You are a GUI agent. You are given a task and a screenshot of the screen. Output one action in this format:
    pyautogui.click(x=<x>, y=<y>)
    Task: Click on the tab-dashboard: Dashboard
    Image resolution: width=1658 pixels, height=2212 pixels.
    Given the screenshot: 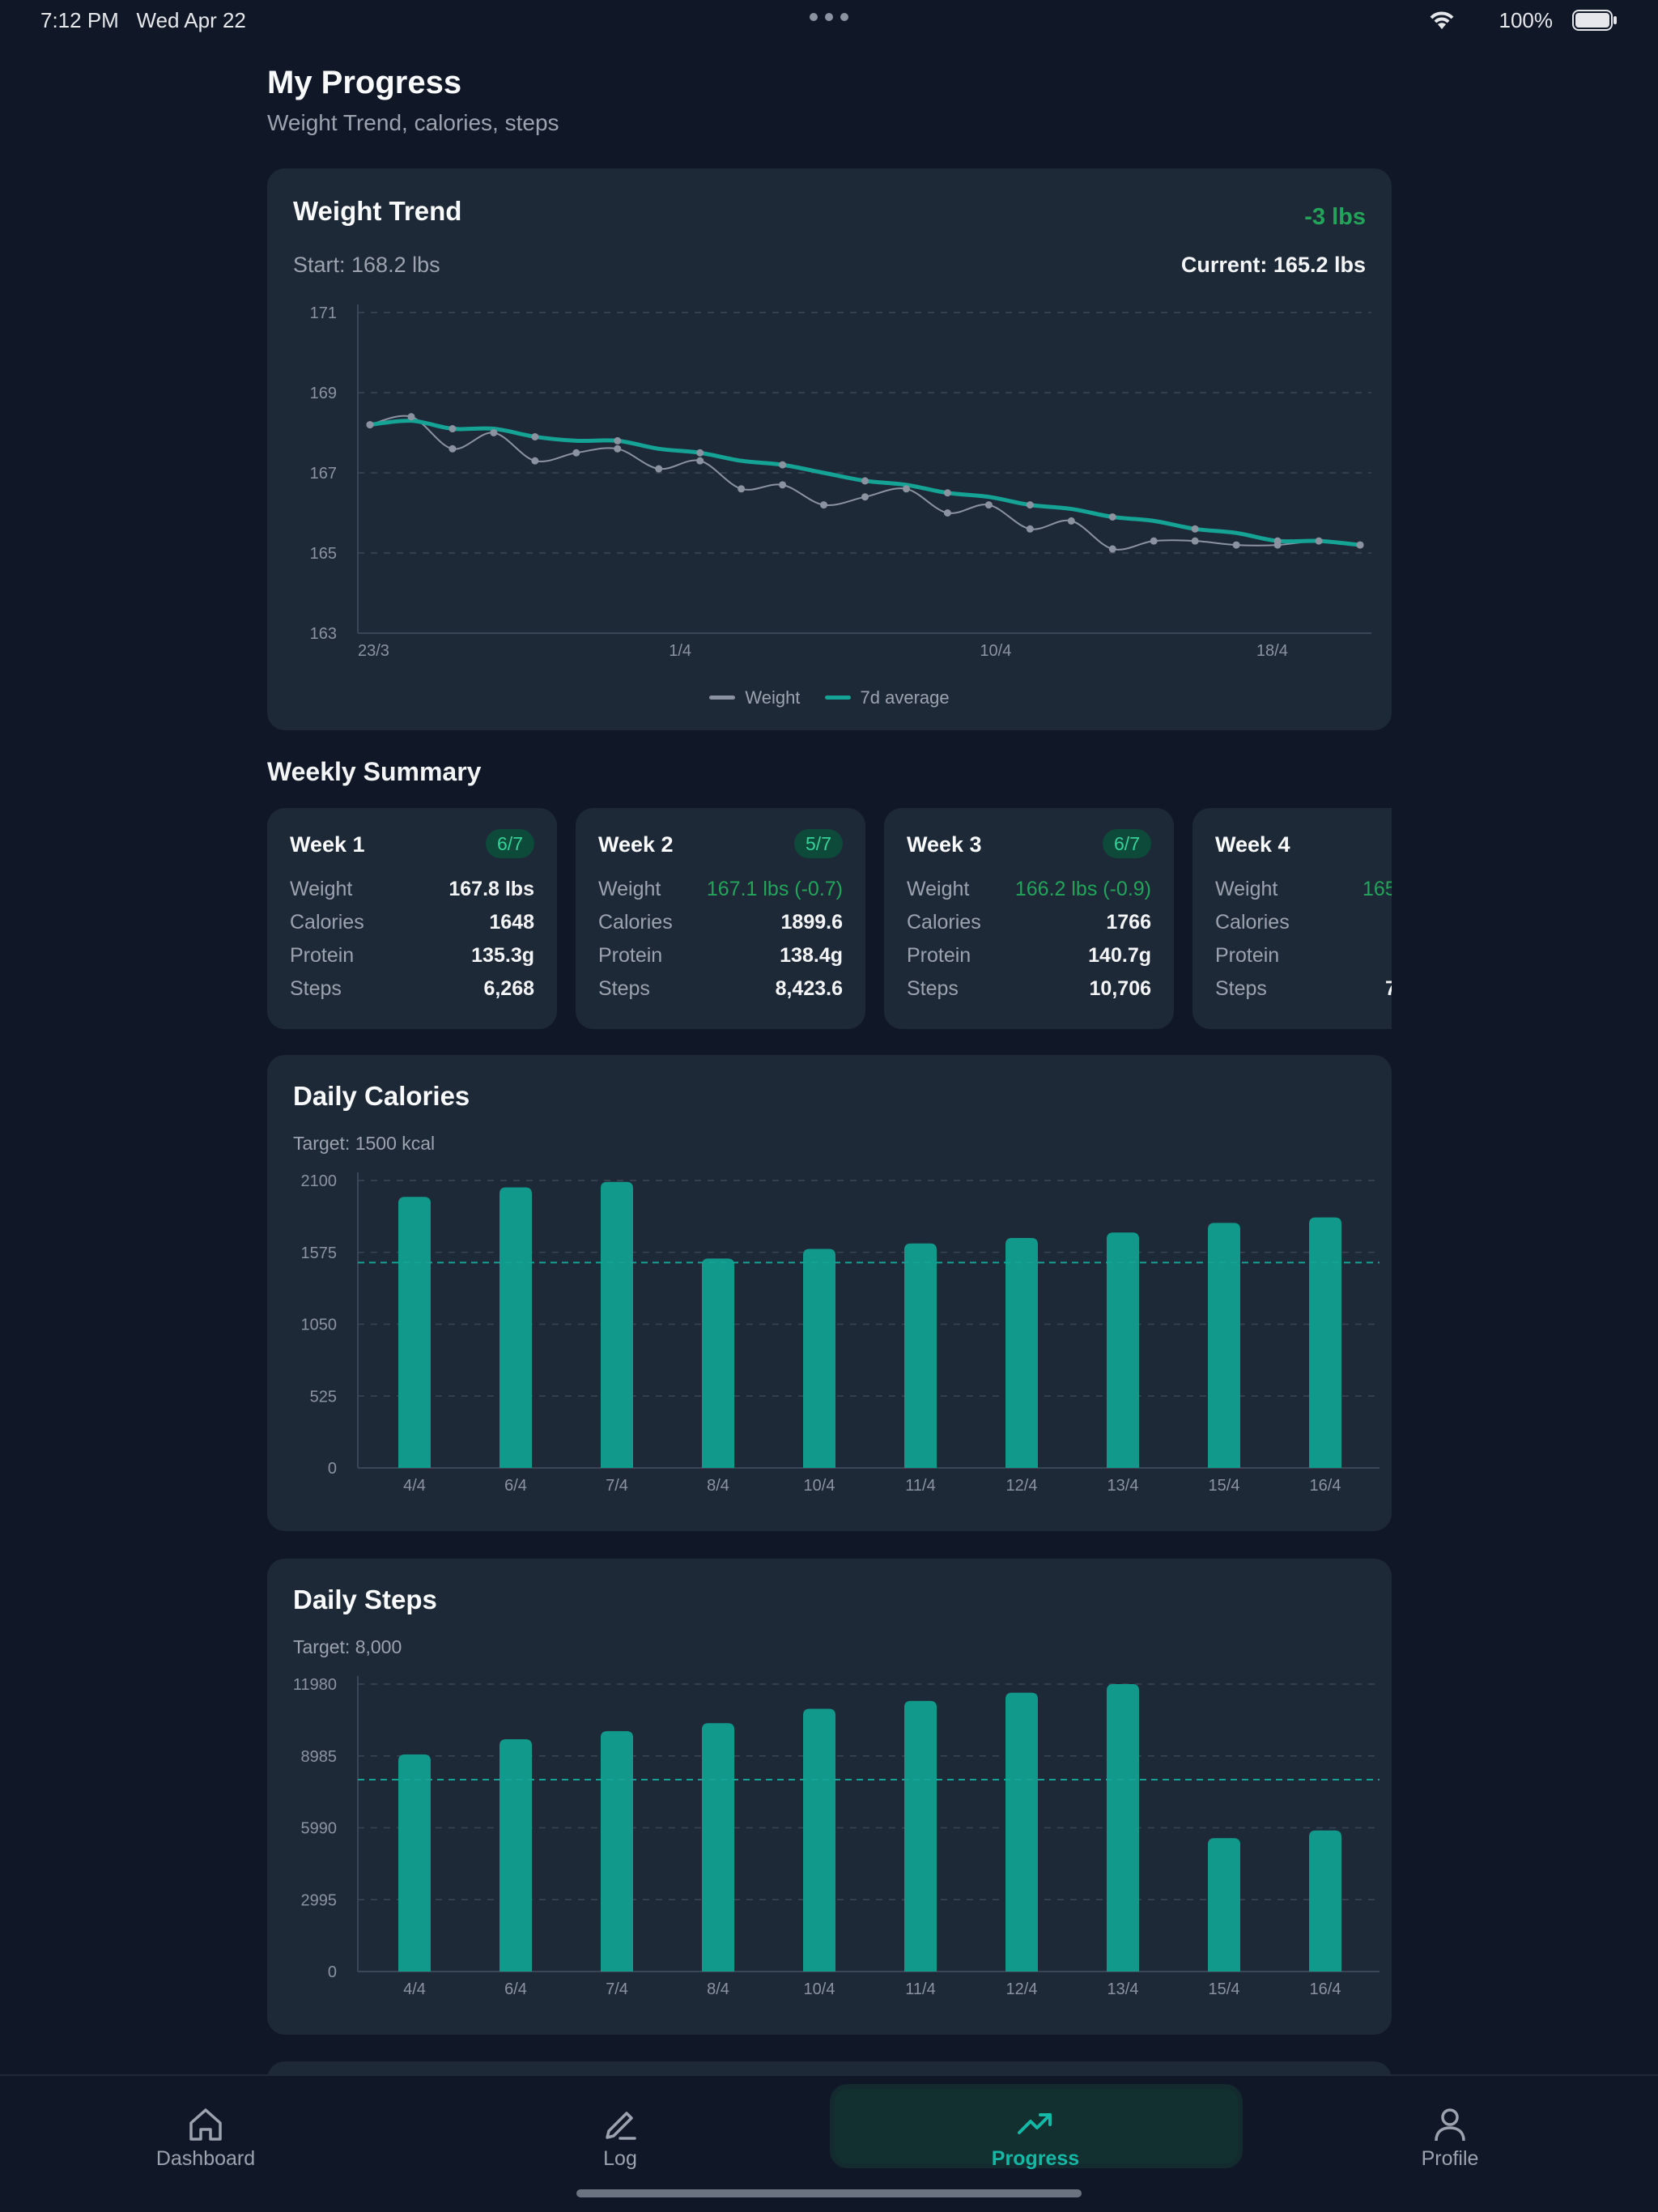 What is the action you would take?
    pyautogui.click(x=205, y=2143)
    